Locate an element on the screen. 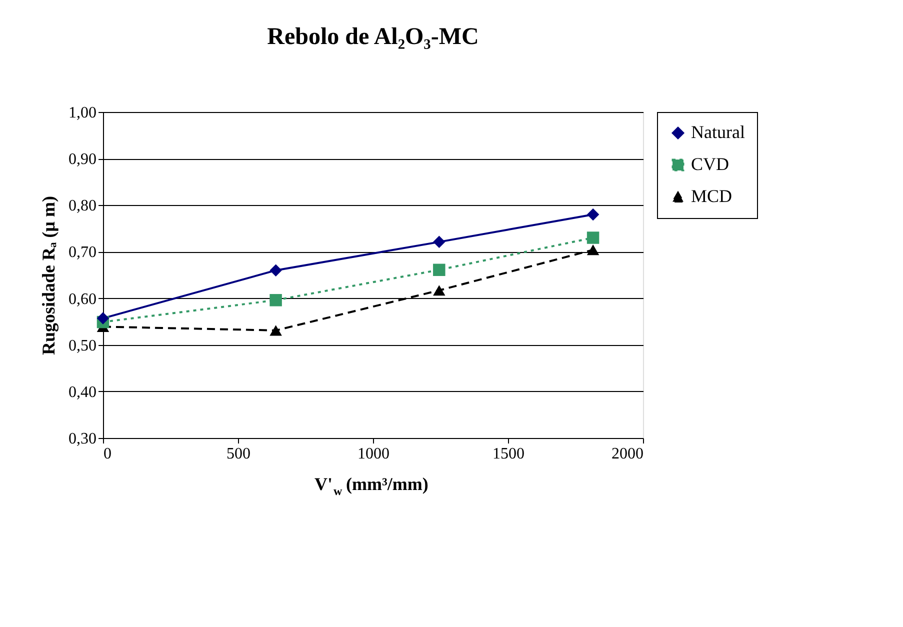 Image resolution: width=903 pixels, height=627 pixels. y-tick-label: 1,00 is located at coordinates (82, 113).